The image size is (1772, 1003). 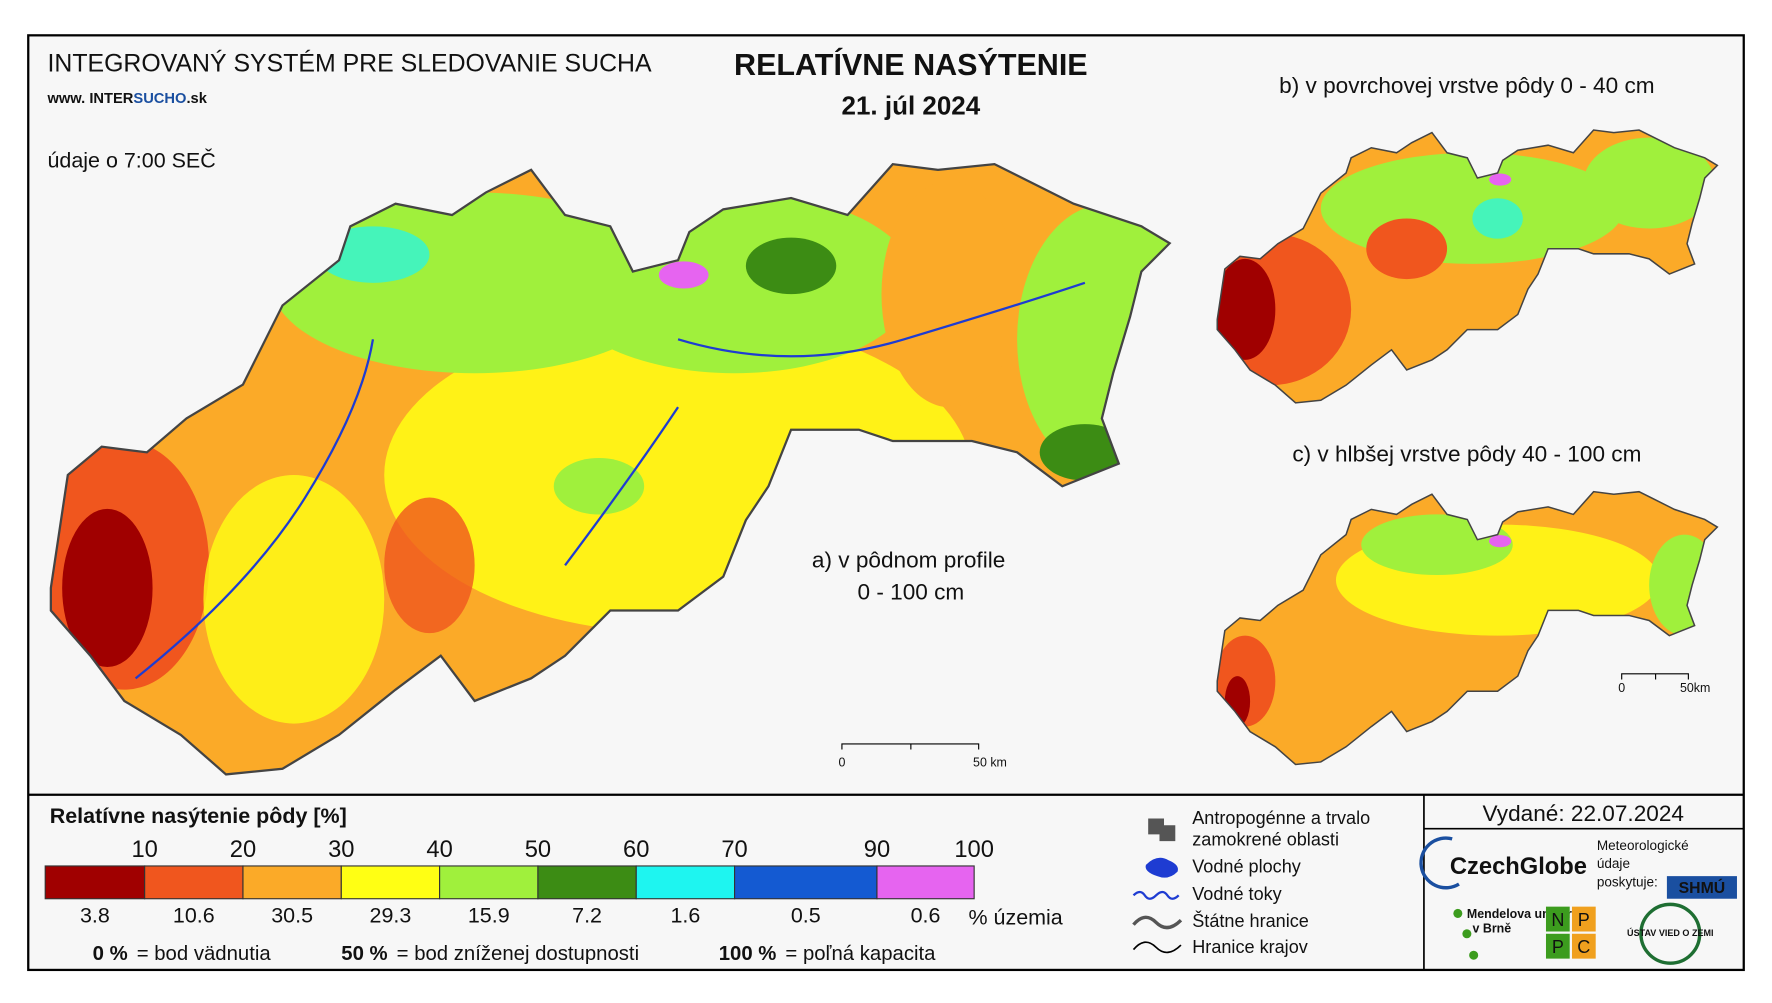 What do you see at coordinates (518, 954) in the screenshot?
I see `note-text: = bod zníženej dostupnosti` at bounding box center [518, 954].